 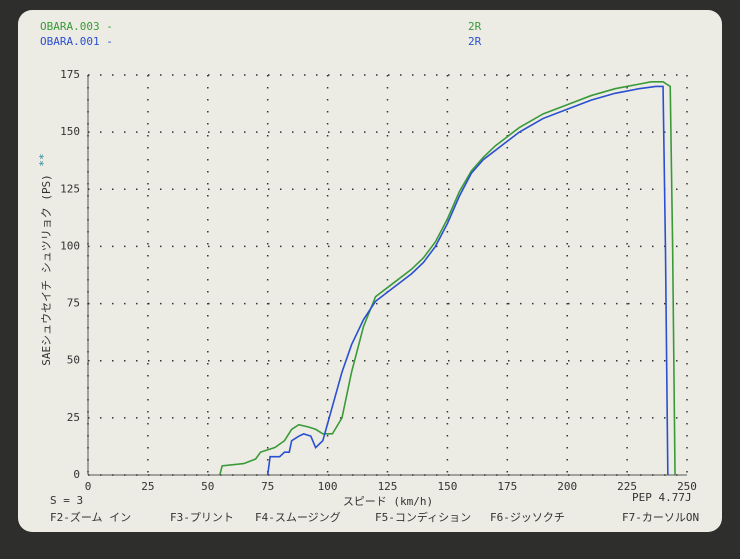 What do you see at coordinates (88, 486) in the screenshot?
I see `x-tick-label: 0` at bounding box center [88, 486].